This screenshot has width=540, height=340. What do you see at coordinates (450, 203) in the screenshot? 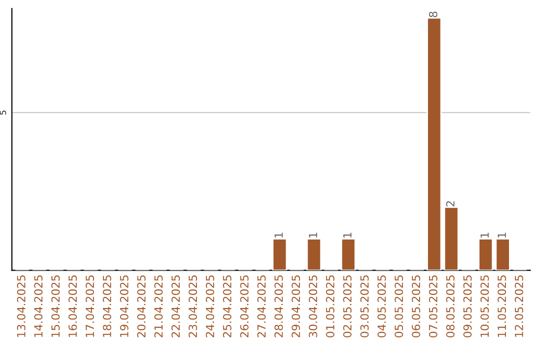
I see `data-label: 2` at bounding box center [450, 203].